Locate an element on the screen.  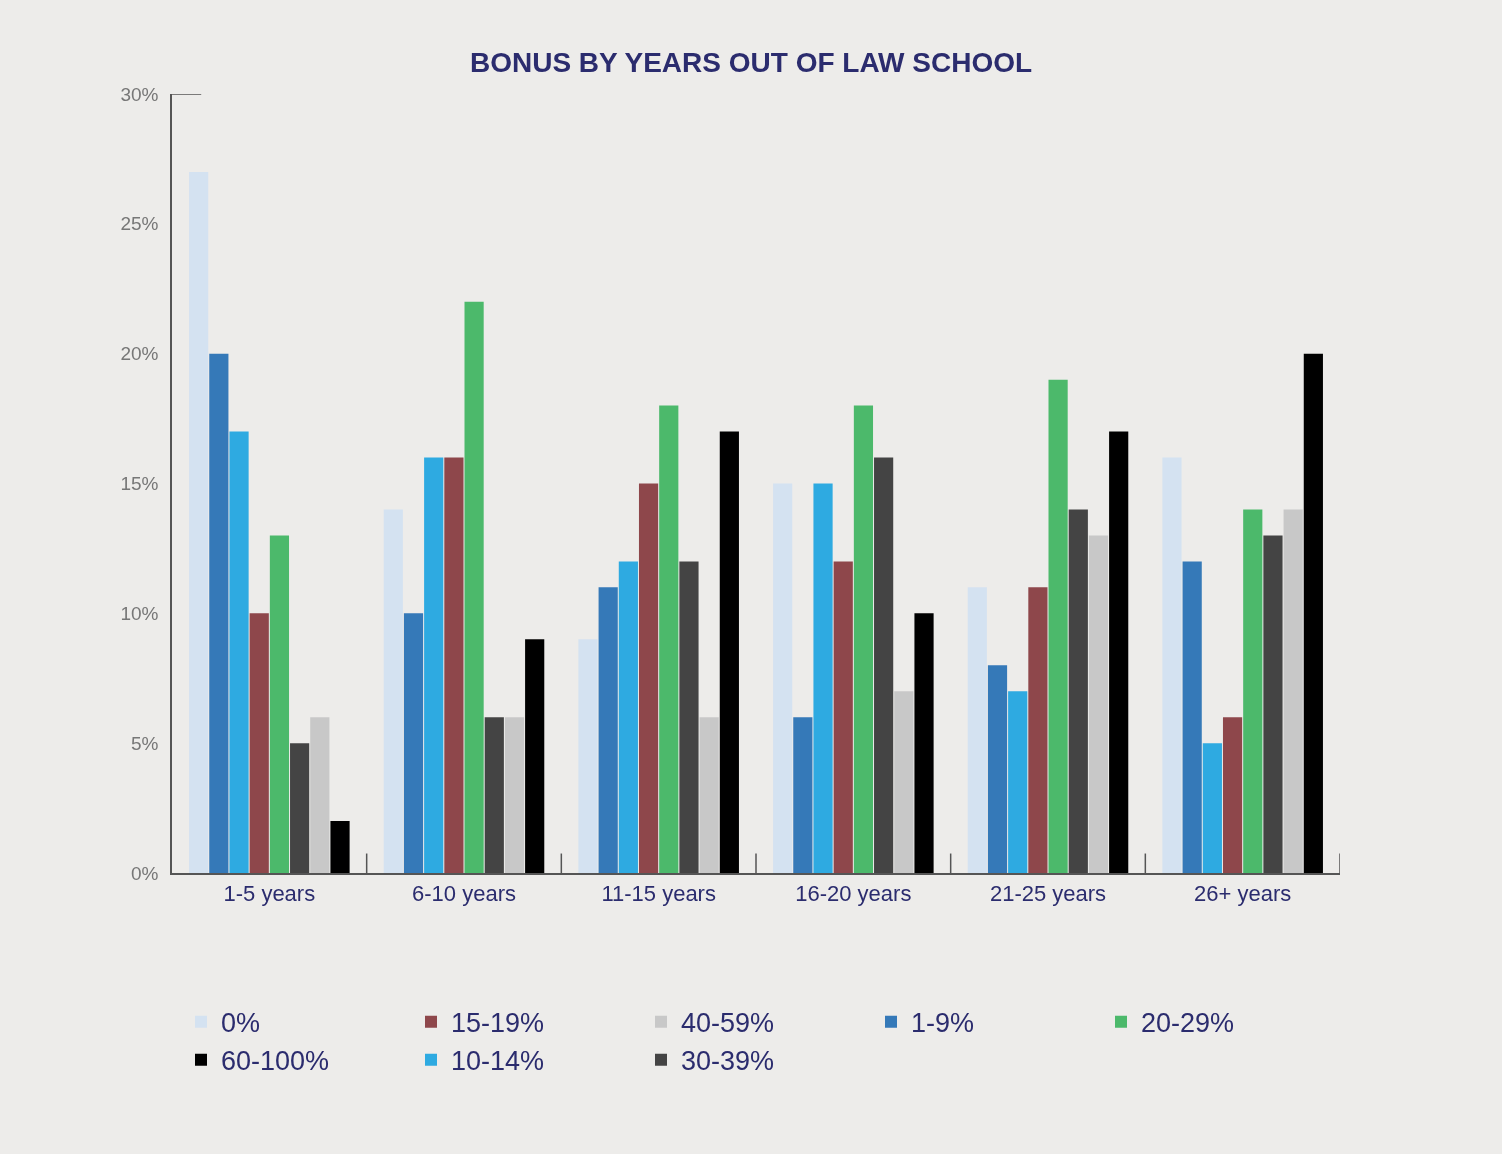
legend-label: 10-14% is located at coordinates (498, 1061).